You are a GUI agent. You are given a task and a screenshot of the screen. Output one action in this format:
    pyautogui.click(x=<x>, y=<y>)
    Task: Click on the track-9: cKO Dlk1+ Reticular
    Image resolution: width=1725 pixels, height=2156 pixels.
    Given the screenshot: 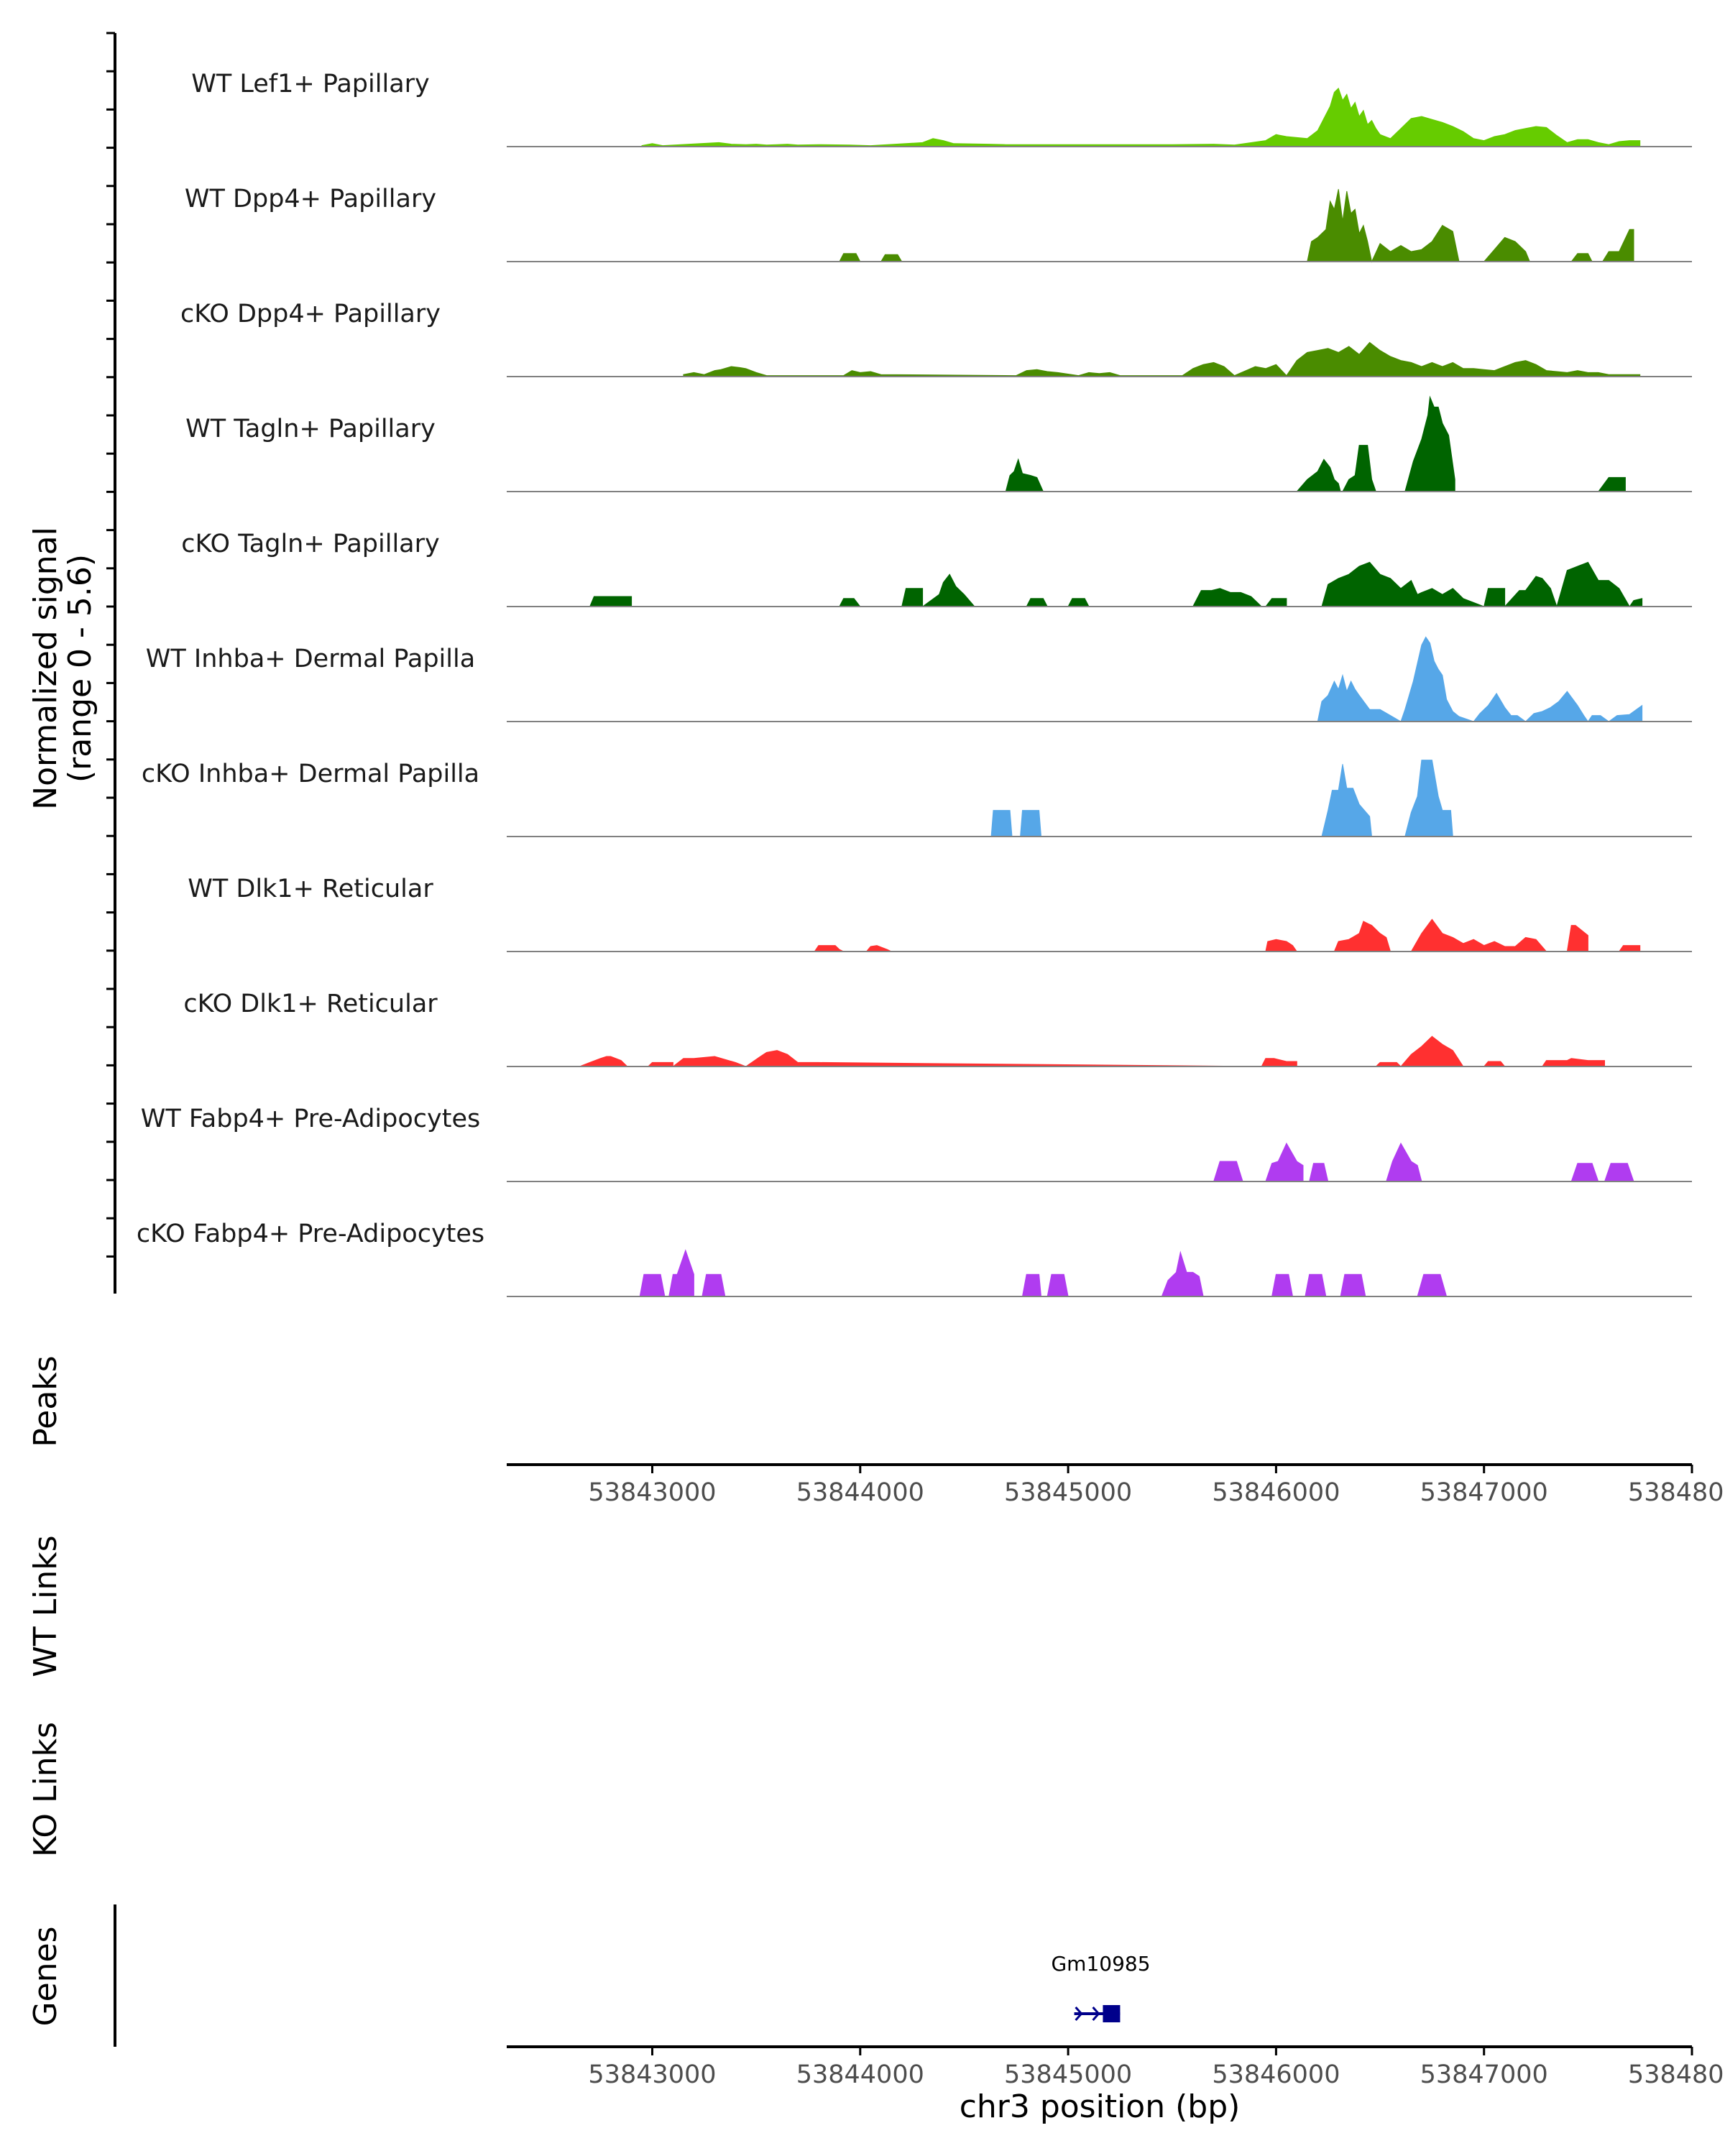 What is the action you would take?
    pyautogui.click(x=937, y=1029)
    